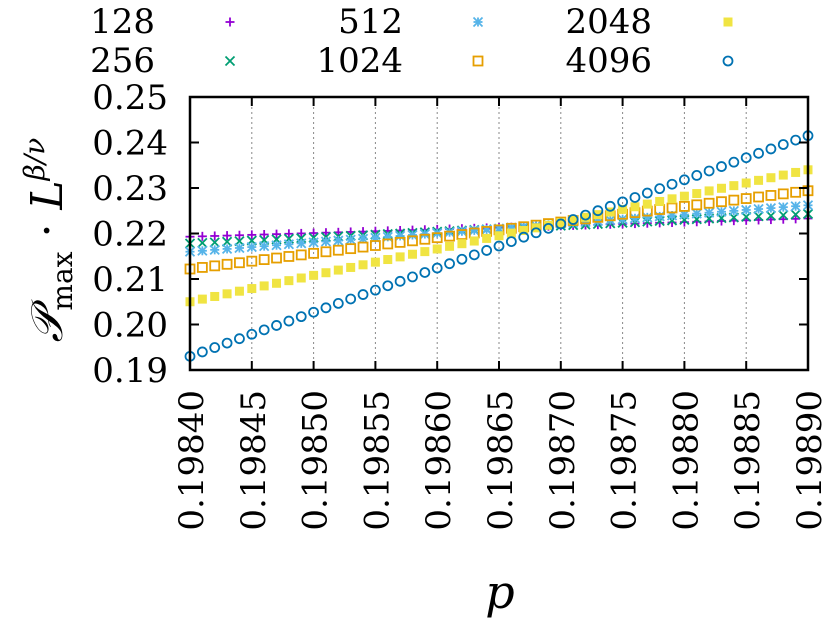 The image size is (822, 625). What do you see at coordinates (130, 280) in the screenshot?
I see `y-tick-label: 0.21` at bounding box center [130, 280].